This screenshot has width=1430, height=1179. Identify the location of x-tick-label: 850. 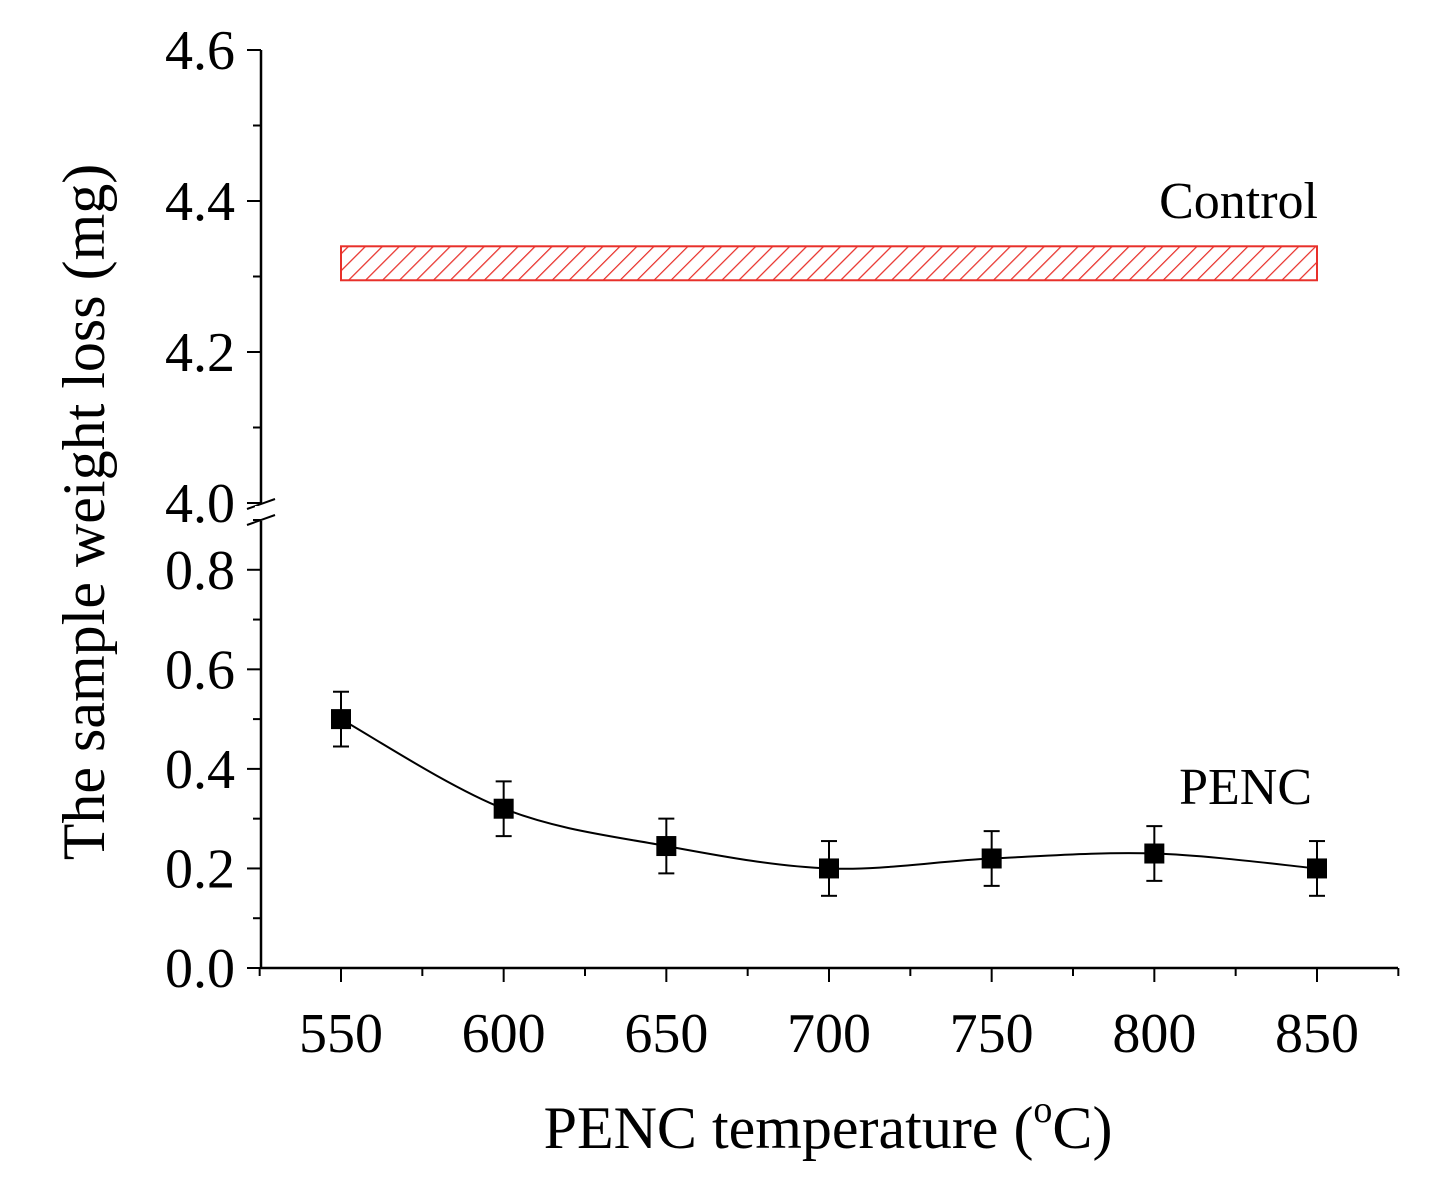
(1317, 1034).